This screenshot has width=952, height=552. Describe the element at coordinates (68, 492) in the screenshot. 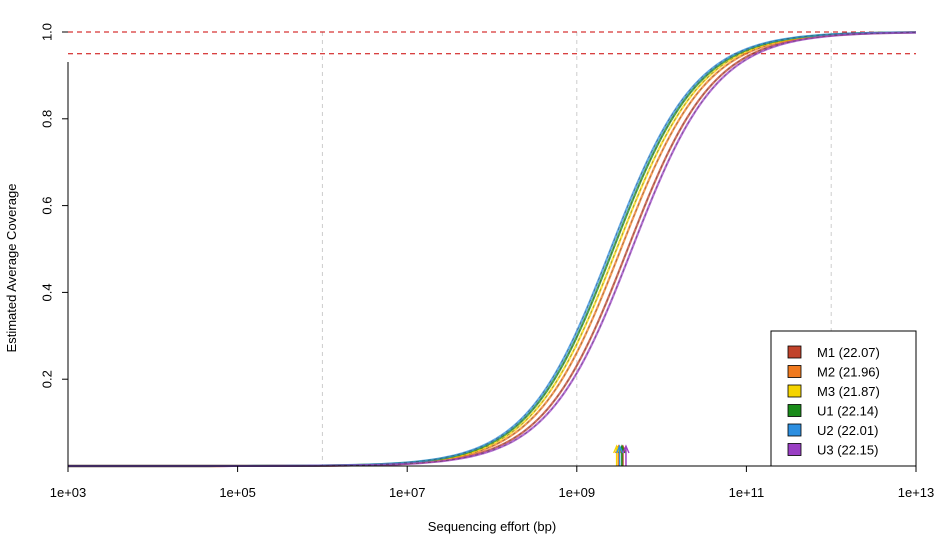

I see `x-tick-label: 1e+03` at that location.